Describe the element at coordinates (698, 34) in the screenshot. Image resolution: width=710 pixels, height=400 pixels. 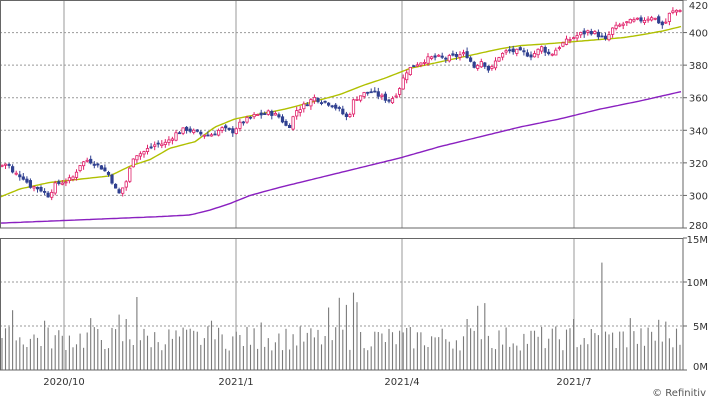
I see `y-tick-label: 400` at that location.